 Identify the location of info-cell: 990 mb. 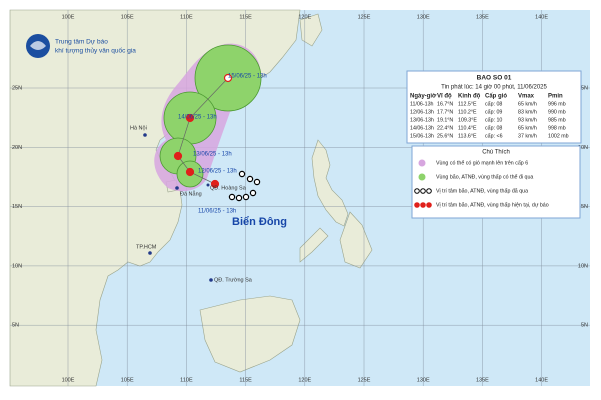
(557, 112).